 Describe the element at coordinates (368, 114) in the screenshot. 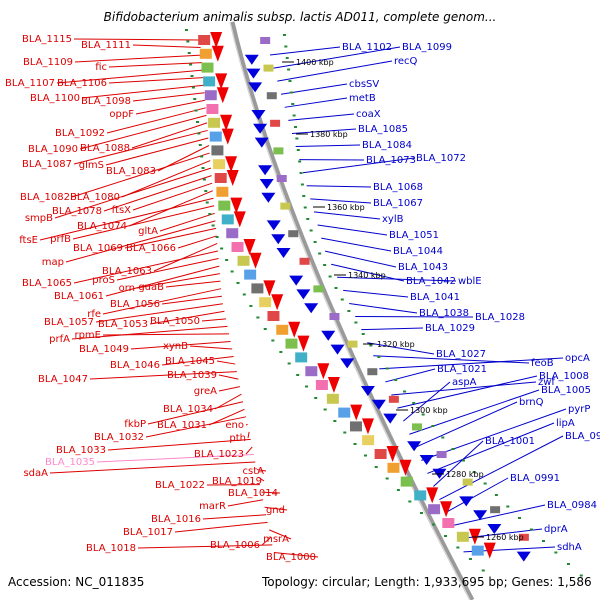

I see `gene-label: coaX` at that location.